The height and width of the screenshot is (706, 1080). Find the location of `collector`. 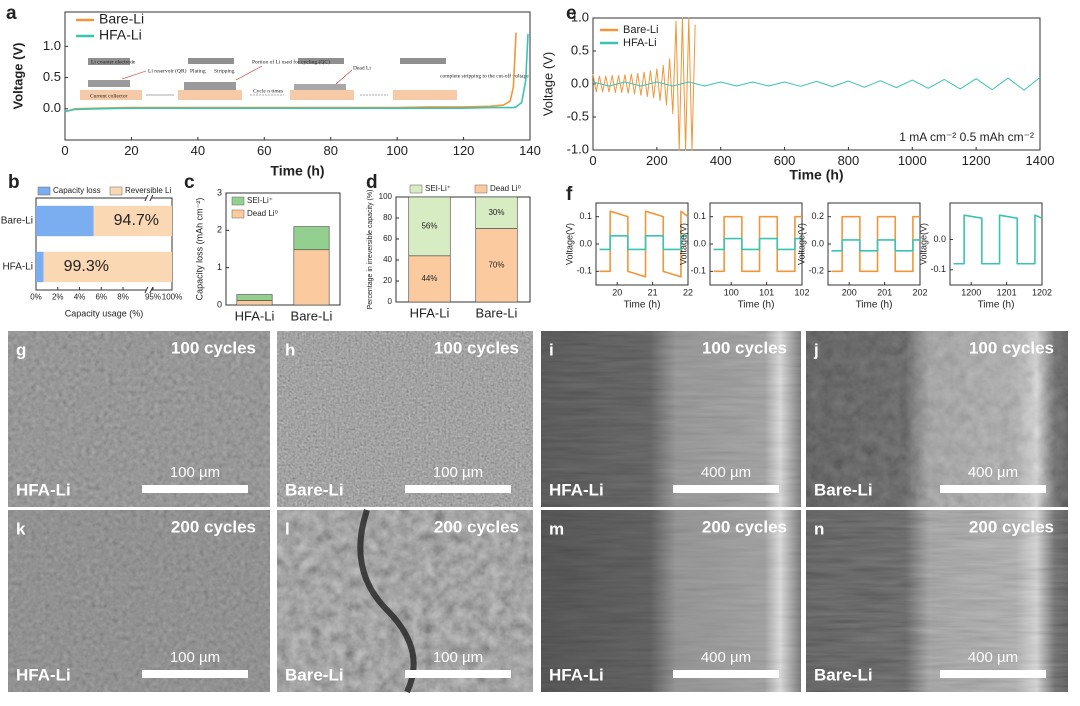

collector is located at coordinates (111, 95).